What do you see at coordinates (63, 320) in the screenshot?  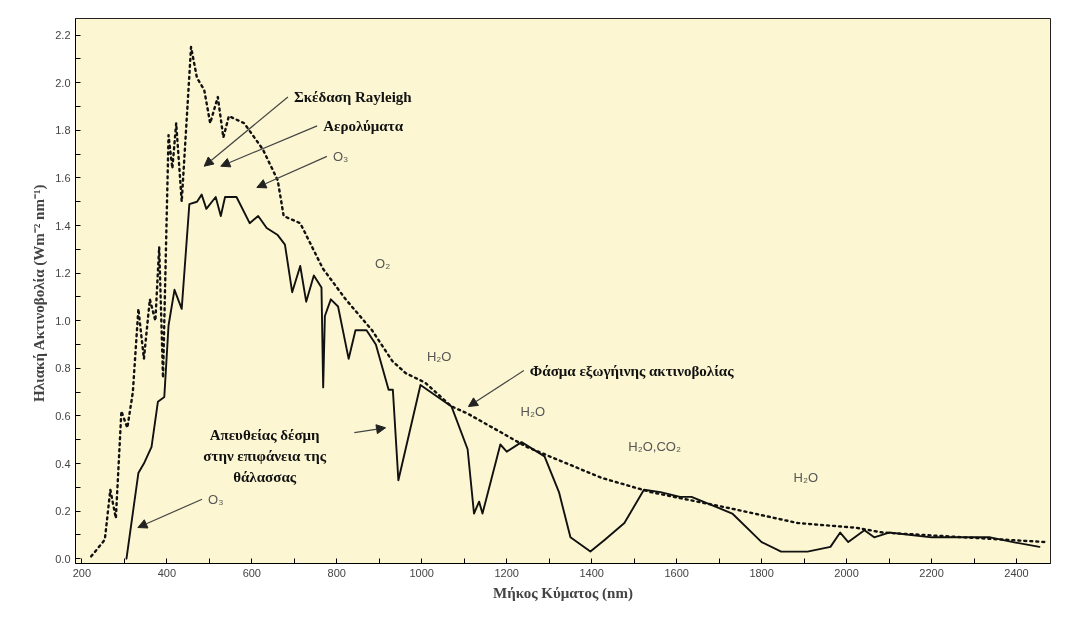 I see `y-tick-label: 1.0` at bounding box center [63, 320].